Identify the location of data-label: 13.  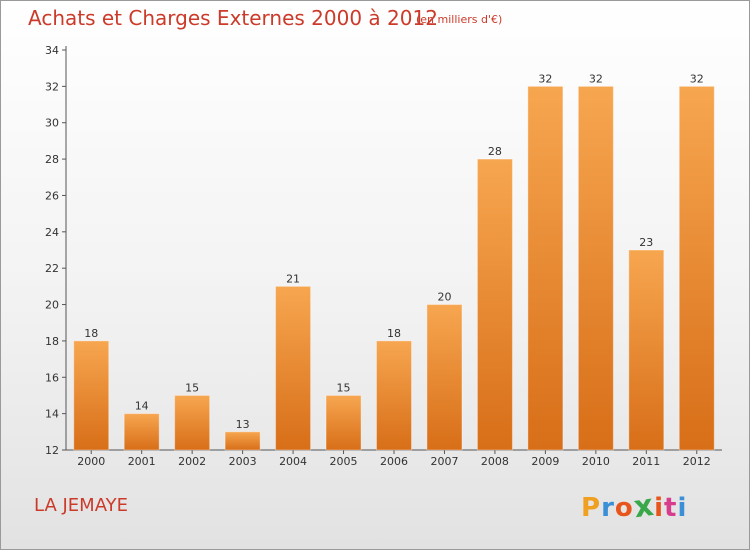
(243, 424).